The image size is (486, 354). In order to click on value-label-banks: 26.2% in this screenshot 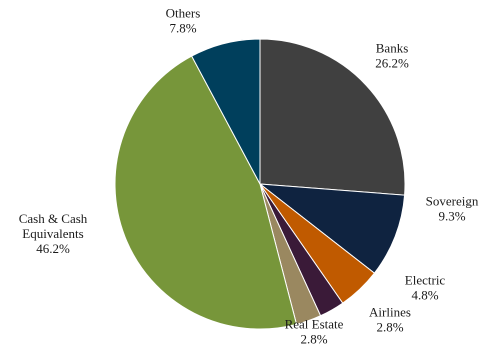, I will do `click(392, 63)`.